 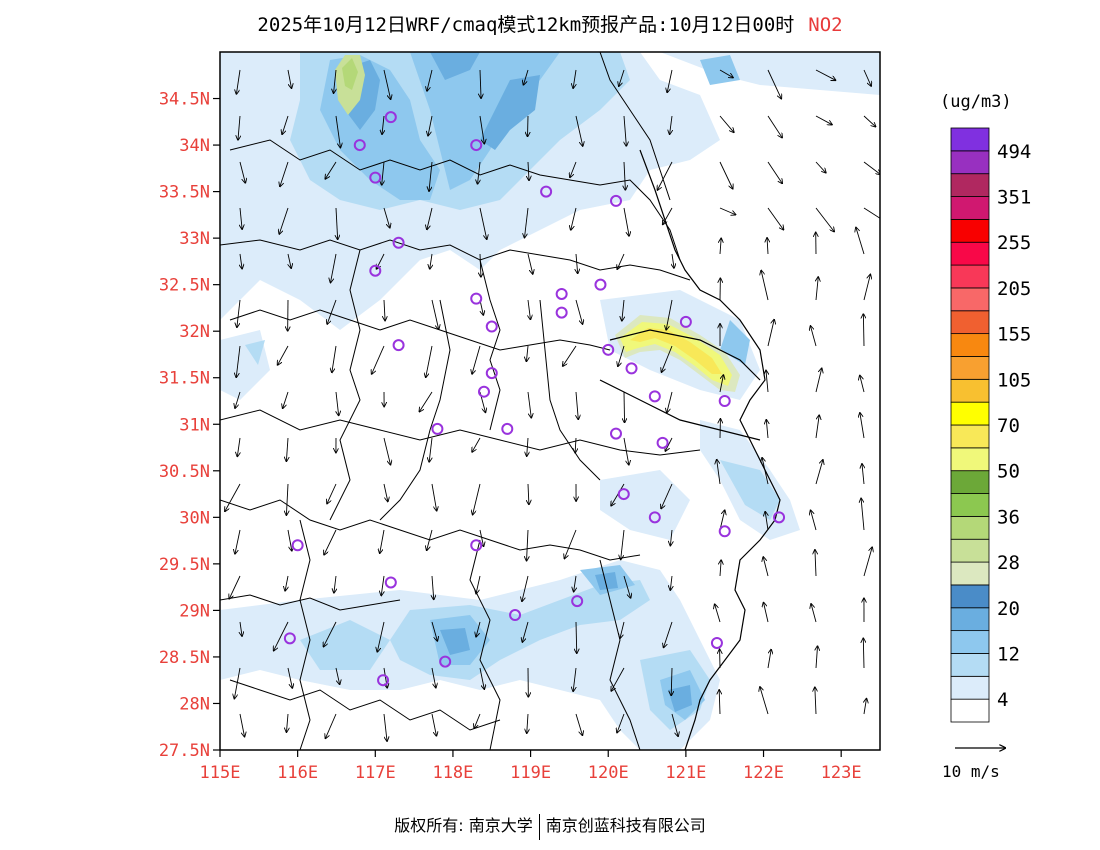 I want to click on wind-reference-label: 10 m/s, so click(x=971, y=771).